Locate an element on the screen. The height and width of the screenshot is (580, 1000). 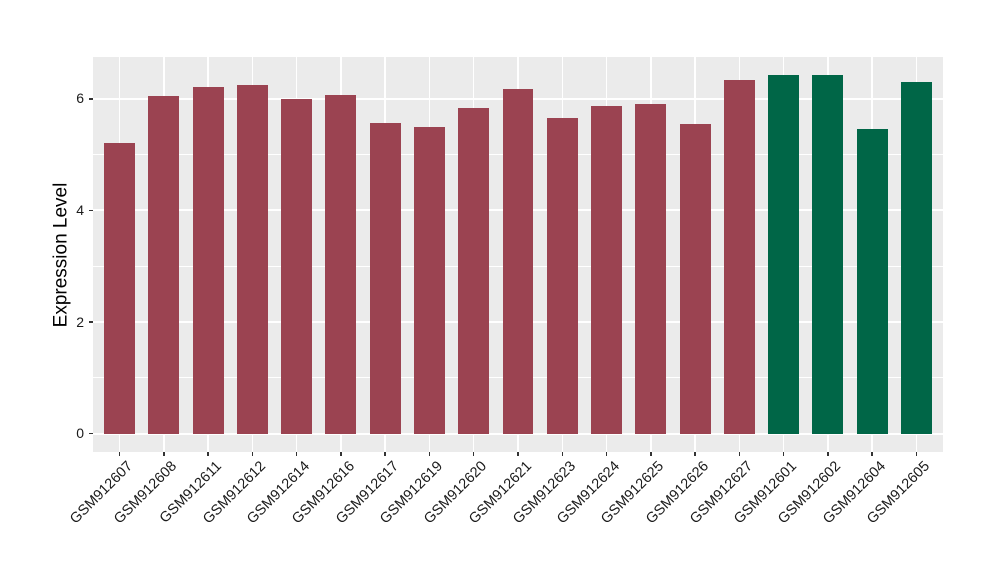
bar-GSM912608 is located at coordinates (164, 265).